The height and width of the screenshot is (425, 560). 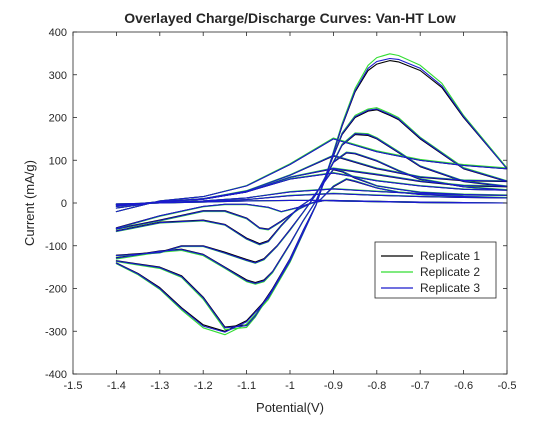 I want to click on x-tick-label: -1.5, so click(x=73, y=386).